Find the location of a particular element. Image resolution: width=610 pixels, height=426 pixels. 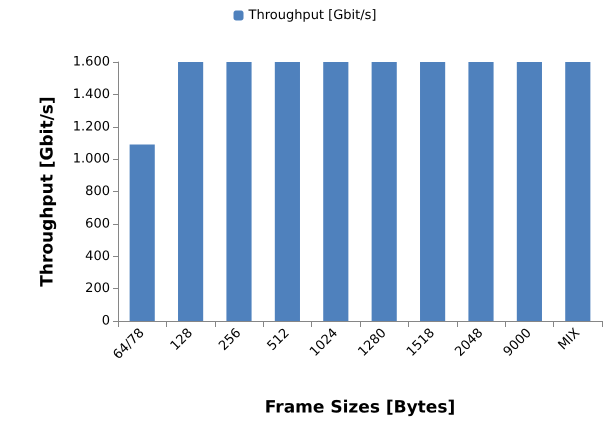

x-tick-label: 128 is located at coordinates (182, 340).